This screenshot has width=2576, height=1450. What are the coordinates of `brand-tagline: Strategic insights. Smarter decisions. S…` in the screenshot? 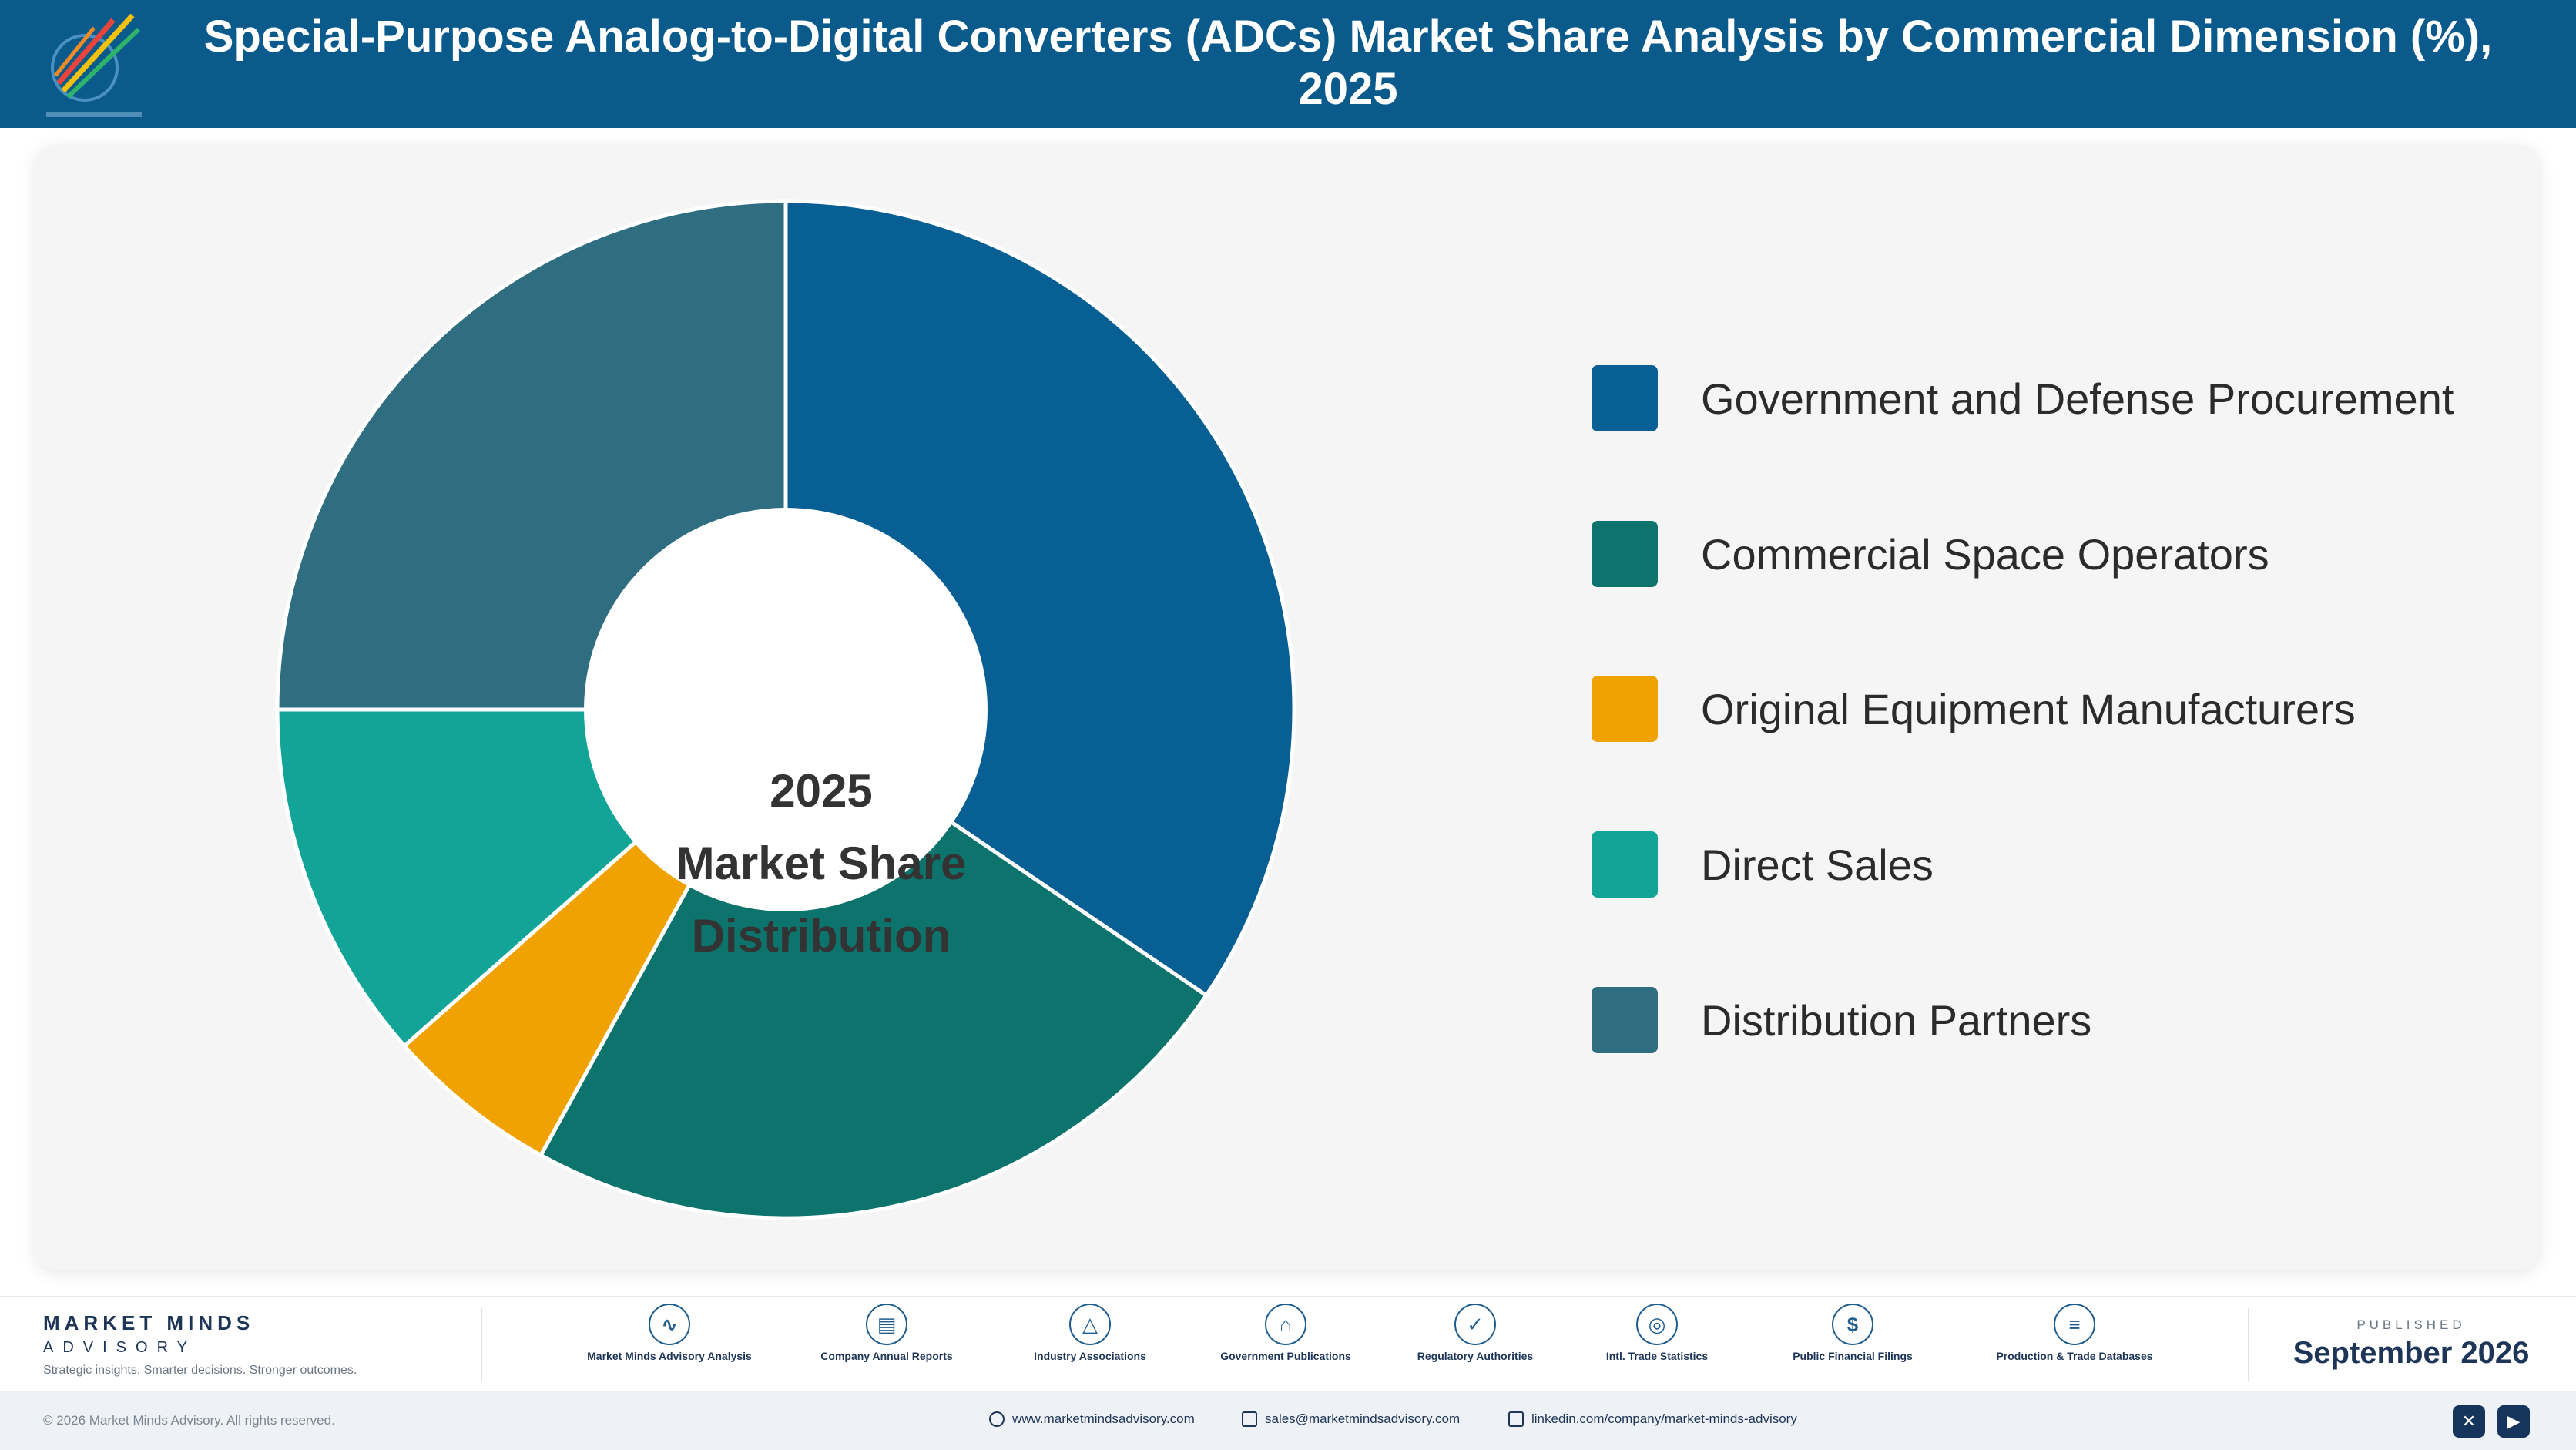 It's located at (200, 1370).